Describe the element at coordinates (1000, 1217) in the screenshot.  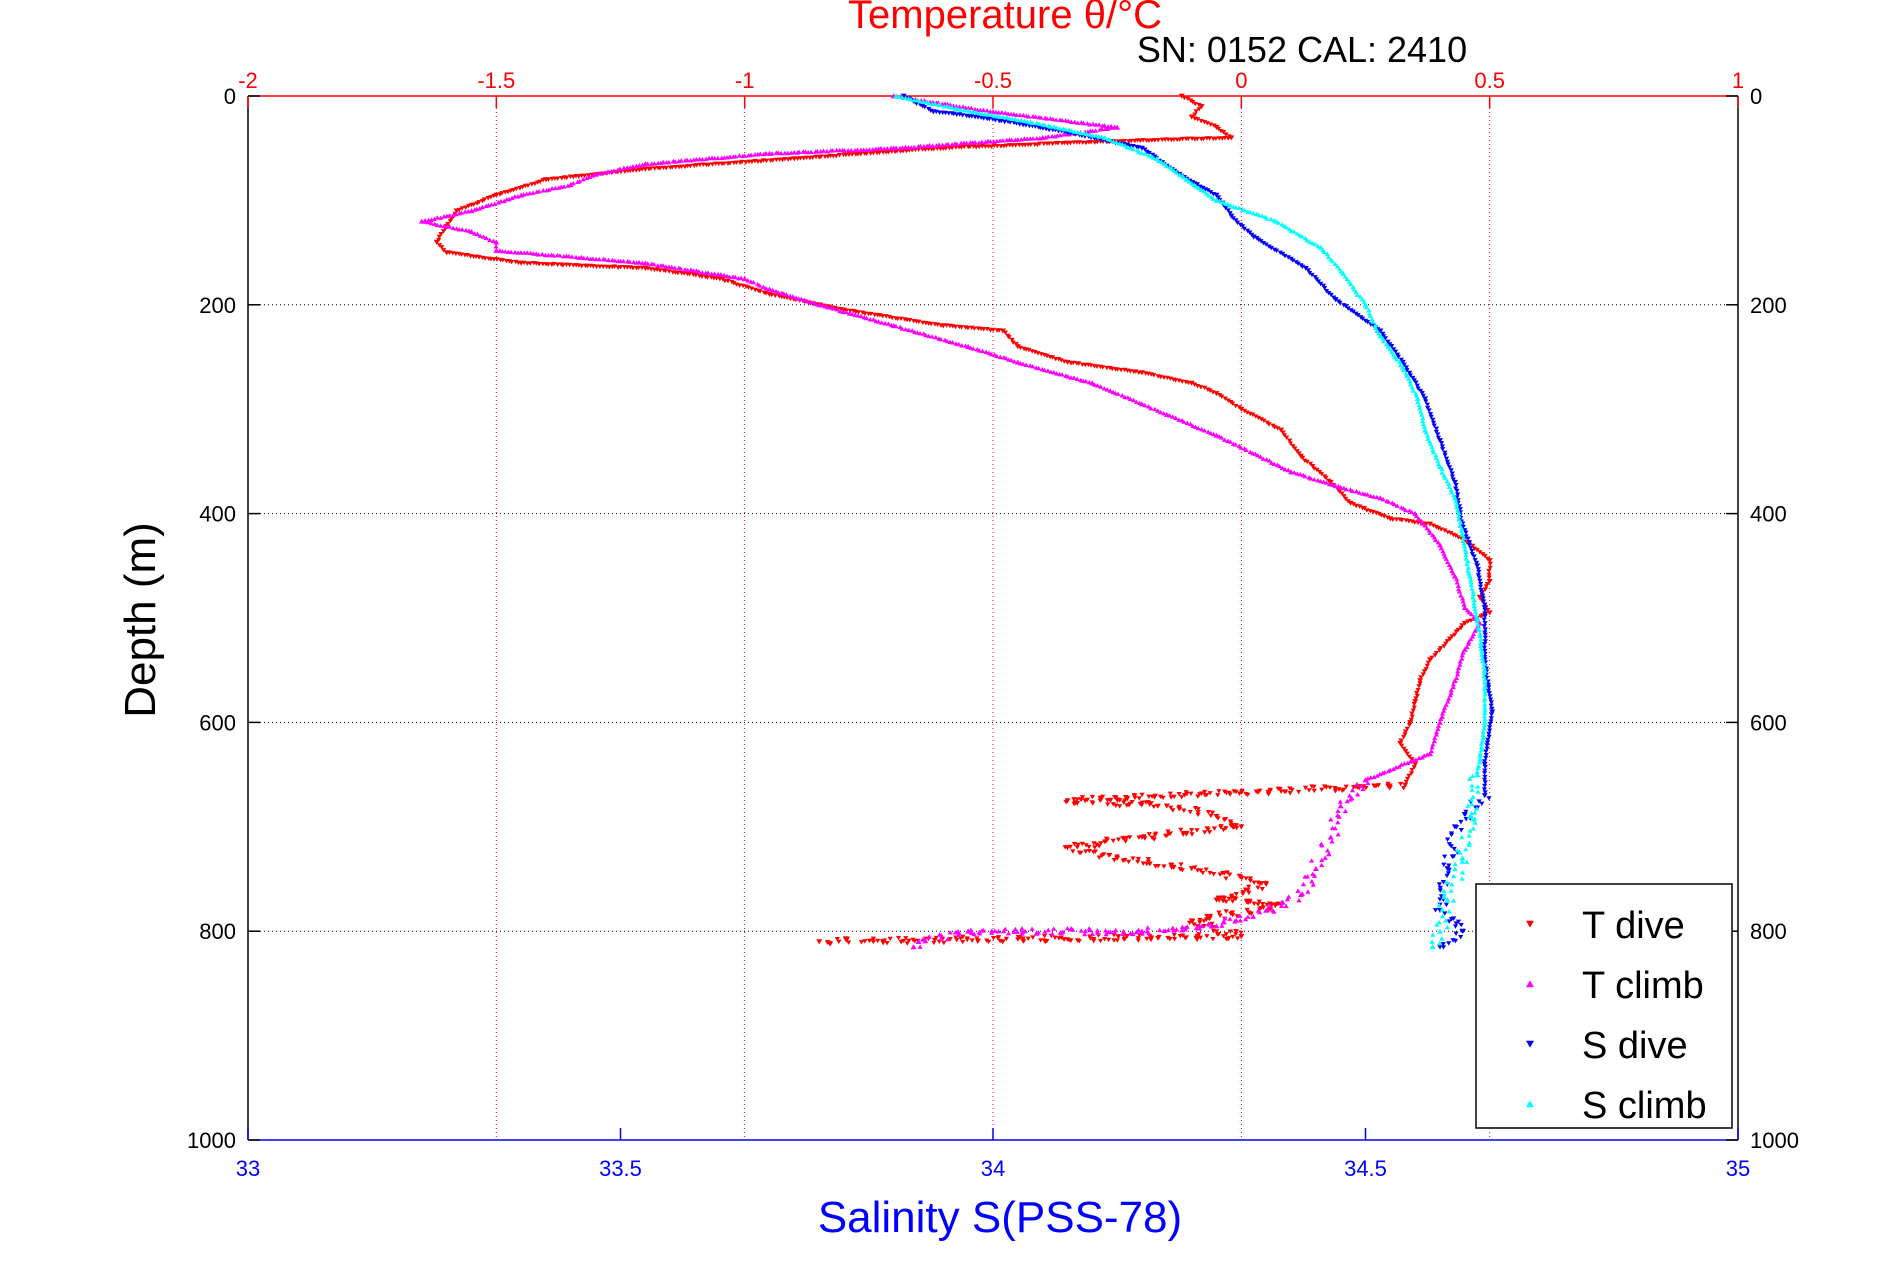
I see `x-axis-label: Salinity S(PSS-78)` at that location.